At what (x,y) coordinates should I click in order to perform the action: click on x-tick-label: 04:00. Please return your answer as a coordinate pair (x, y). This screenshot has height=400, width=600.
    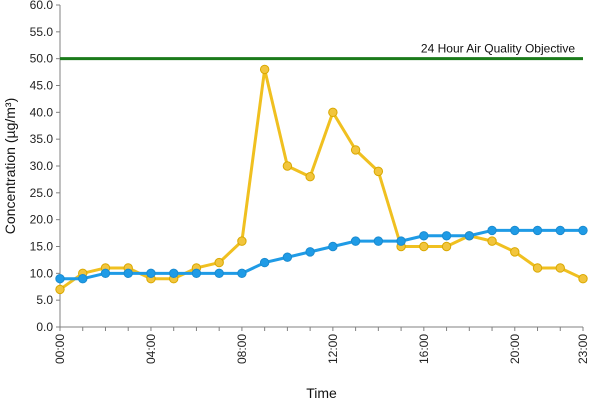
    Looking at the image, I should click on (151, 349).